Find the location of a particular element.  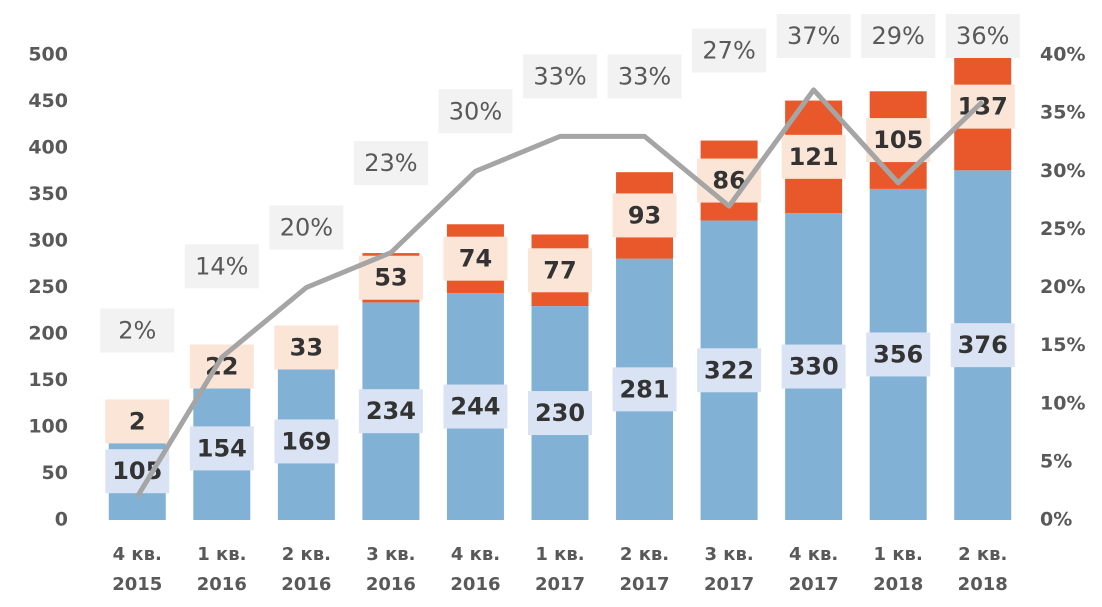

x-tick-label: 3 кв. 2017 is located at coordinates (729, 569).